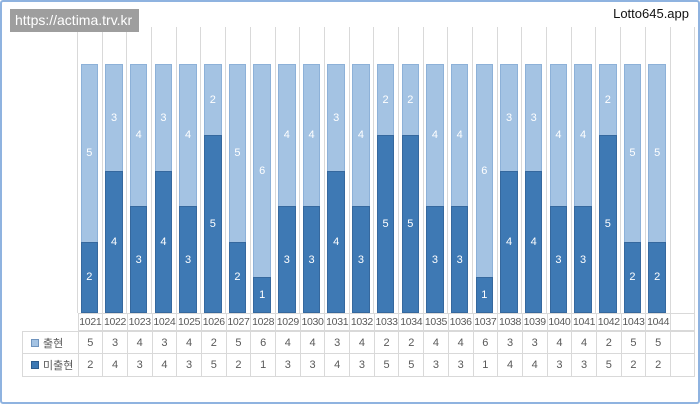 This screenshot has height=404, width=700. Describe the element at coordinates (213, 322) in the screenshot. I see `category-label: 1026` at that location.